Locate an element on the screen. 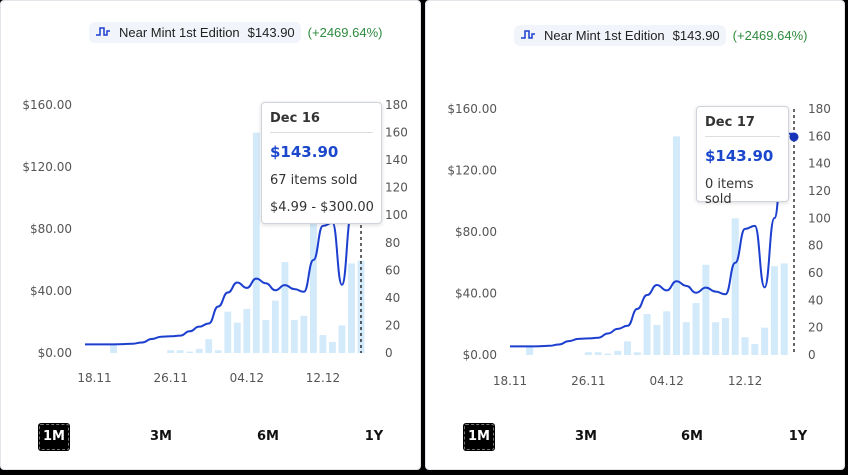 The width and height of the screenshot is (848, 475). x-tick-label: 04.12 is located at coordinates (667, 381).